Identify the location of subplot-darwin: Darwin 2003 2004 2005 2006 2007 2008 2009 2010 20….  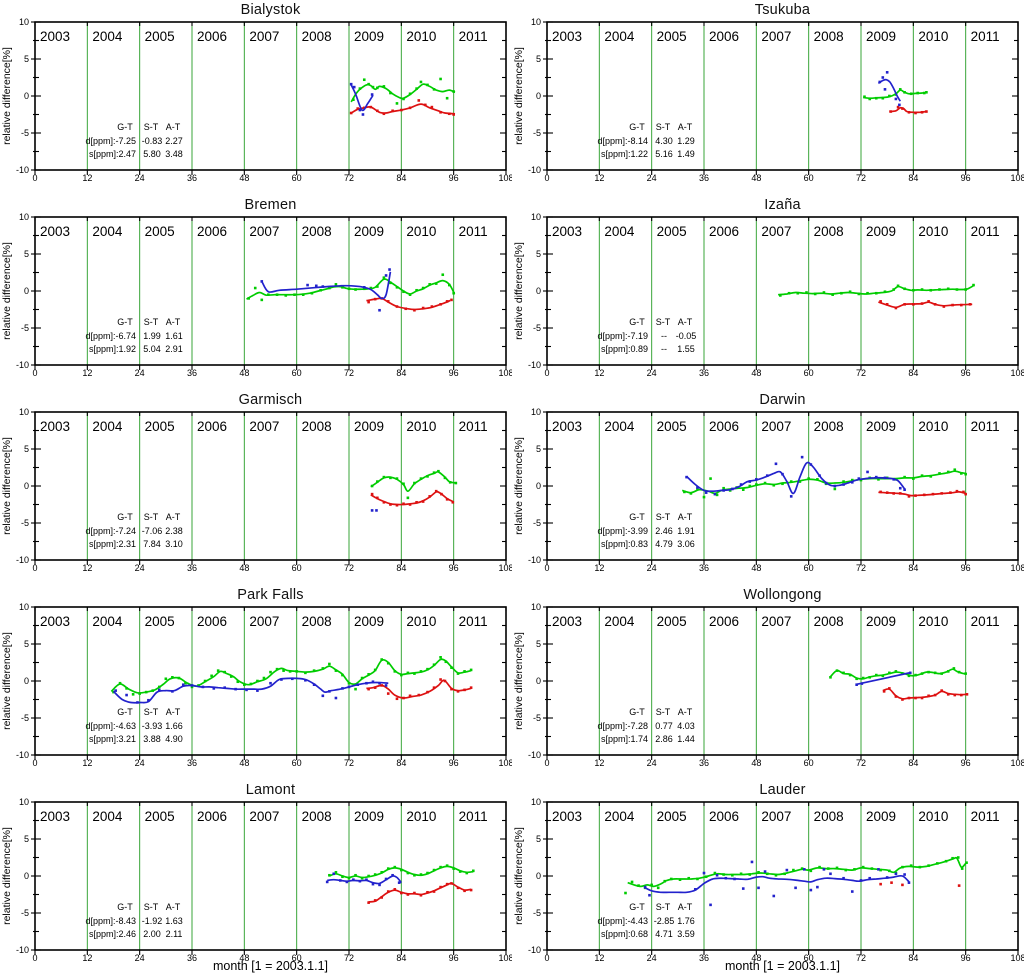
(768, 488).